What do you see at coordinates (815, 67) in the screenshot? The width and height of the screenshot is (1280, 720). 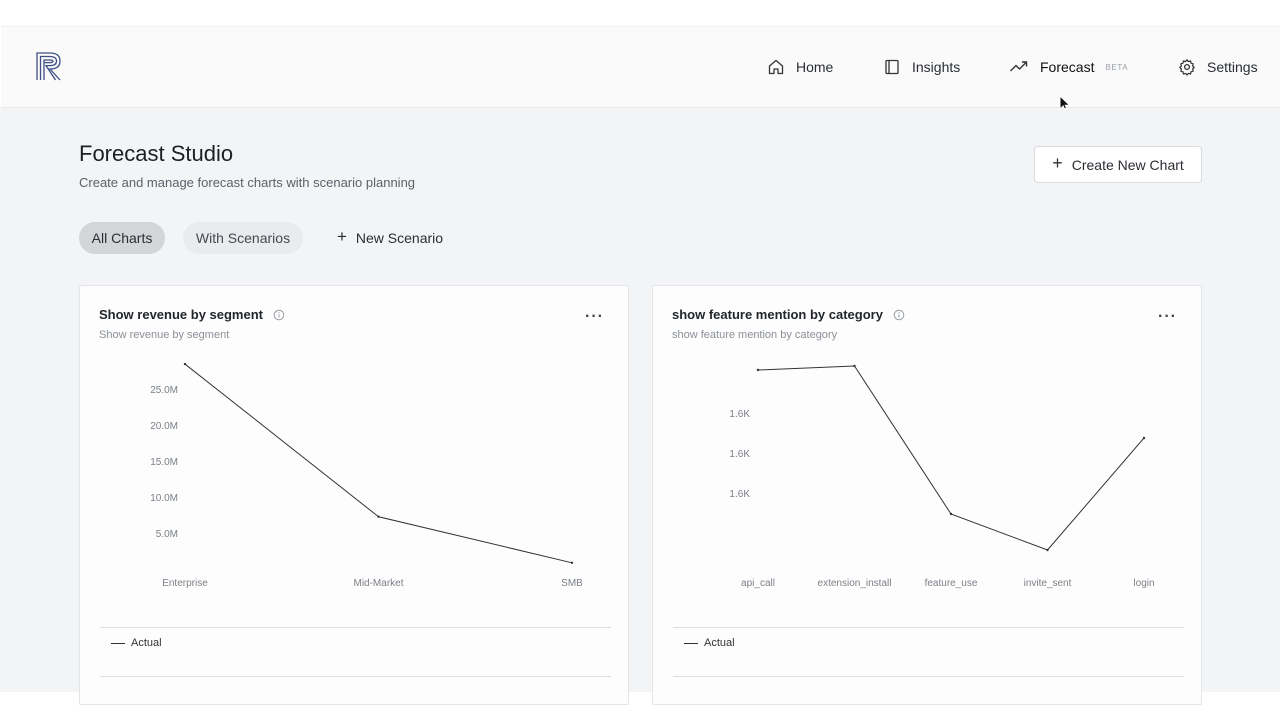 I see `nav-home-label: Home` at bounding box center [815, 67].